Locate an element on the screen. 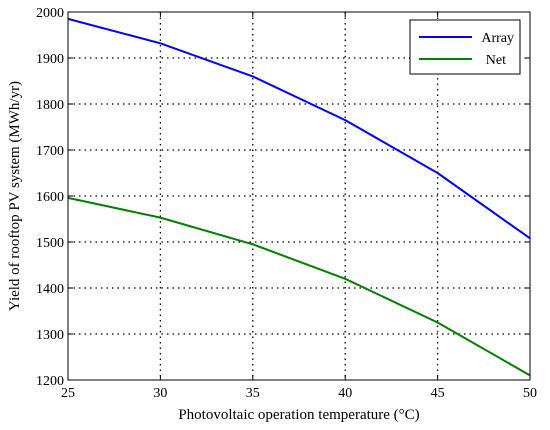 Image resolution: width=550 pixels, height=430 pixels. y-tick-label: 1500 is located at coordinates (50, 243).